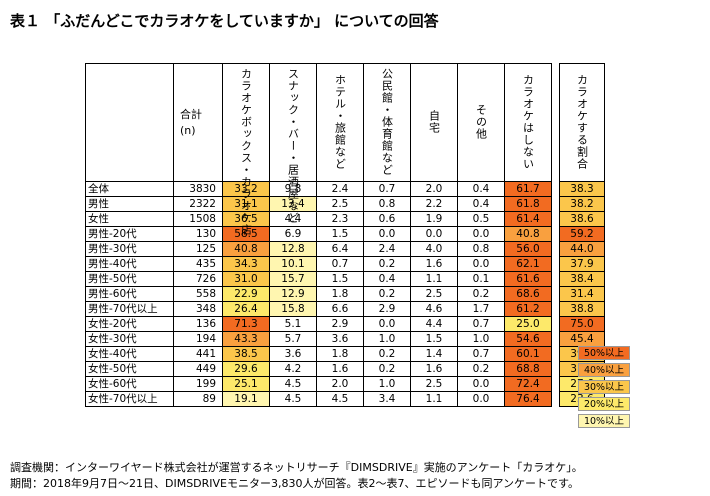 The image size is (710, 496). I want to click on value-cell: 61.4, so click(528, 219).